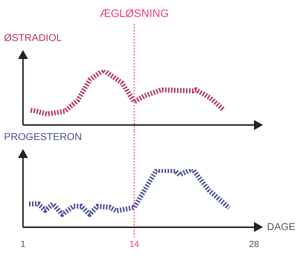 This screenshot has width=300, height=262. What do you see at coordinates (43, 137) in the screenshot?
I see `text: PROGESTERON` at bounding box center [43, 137].